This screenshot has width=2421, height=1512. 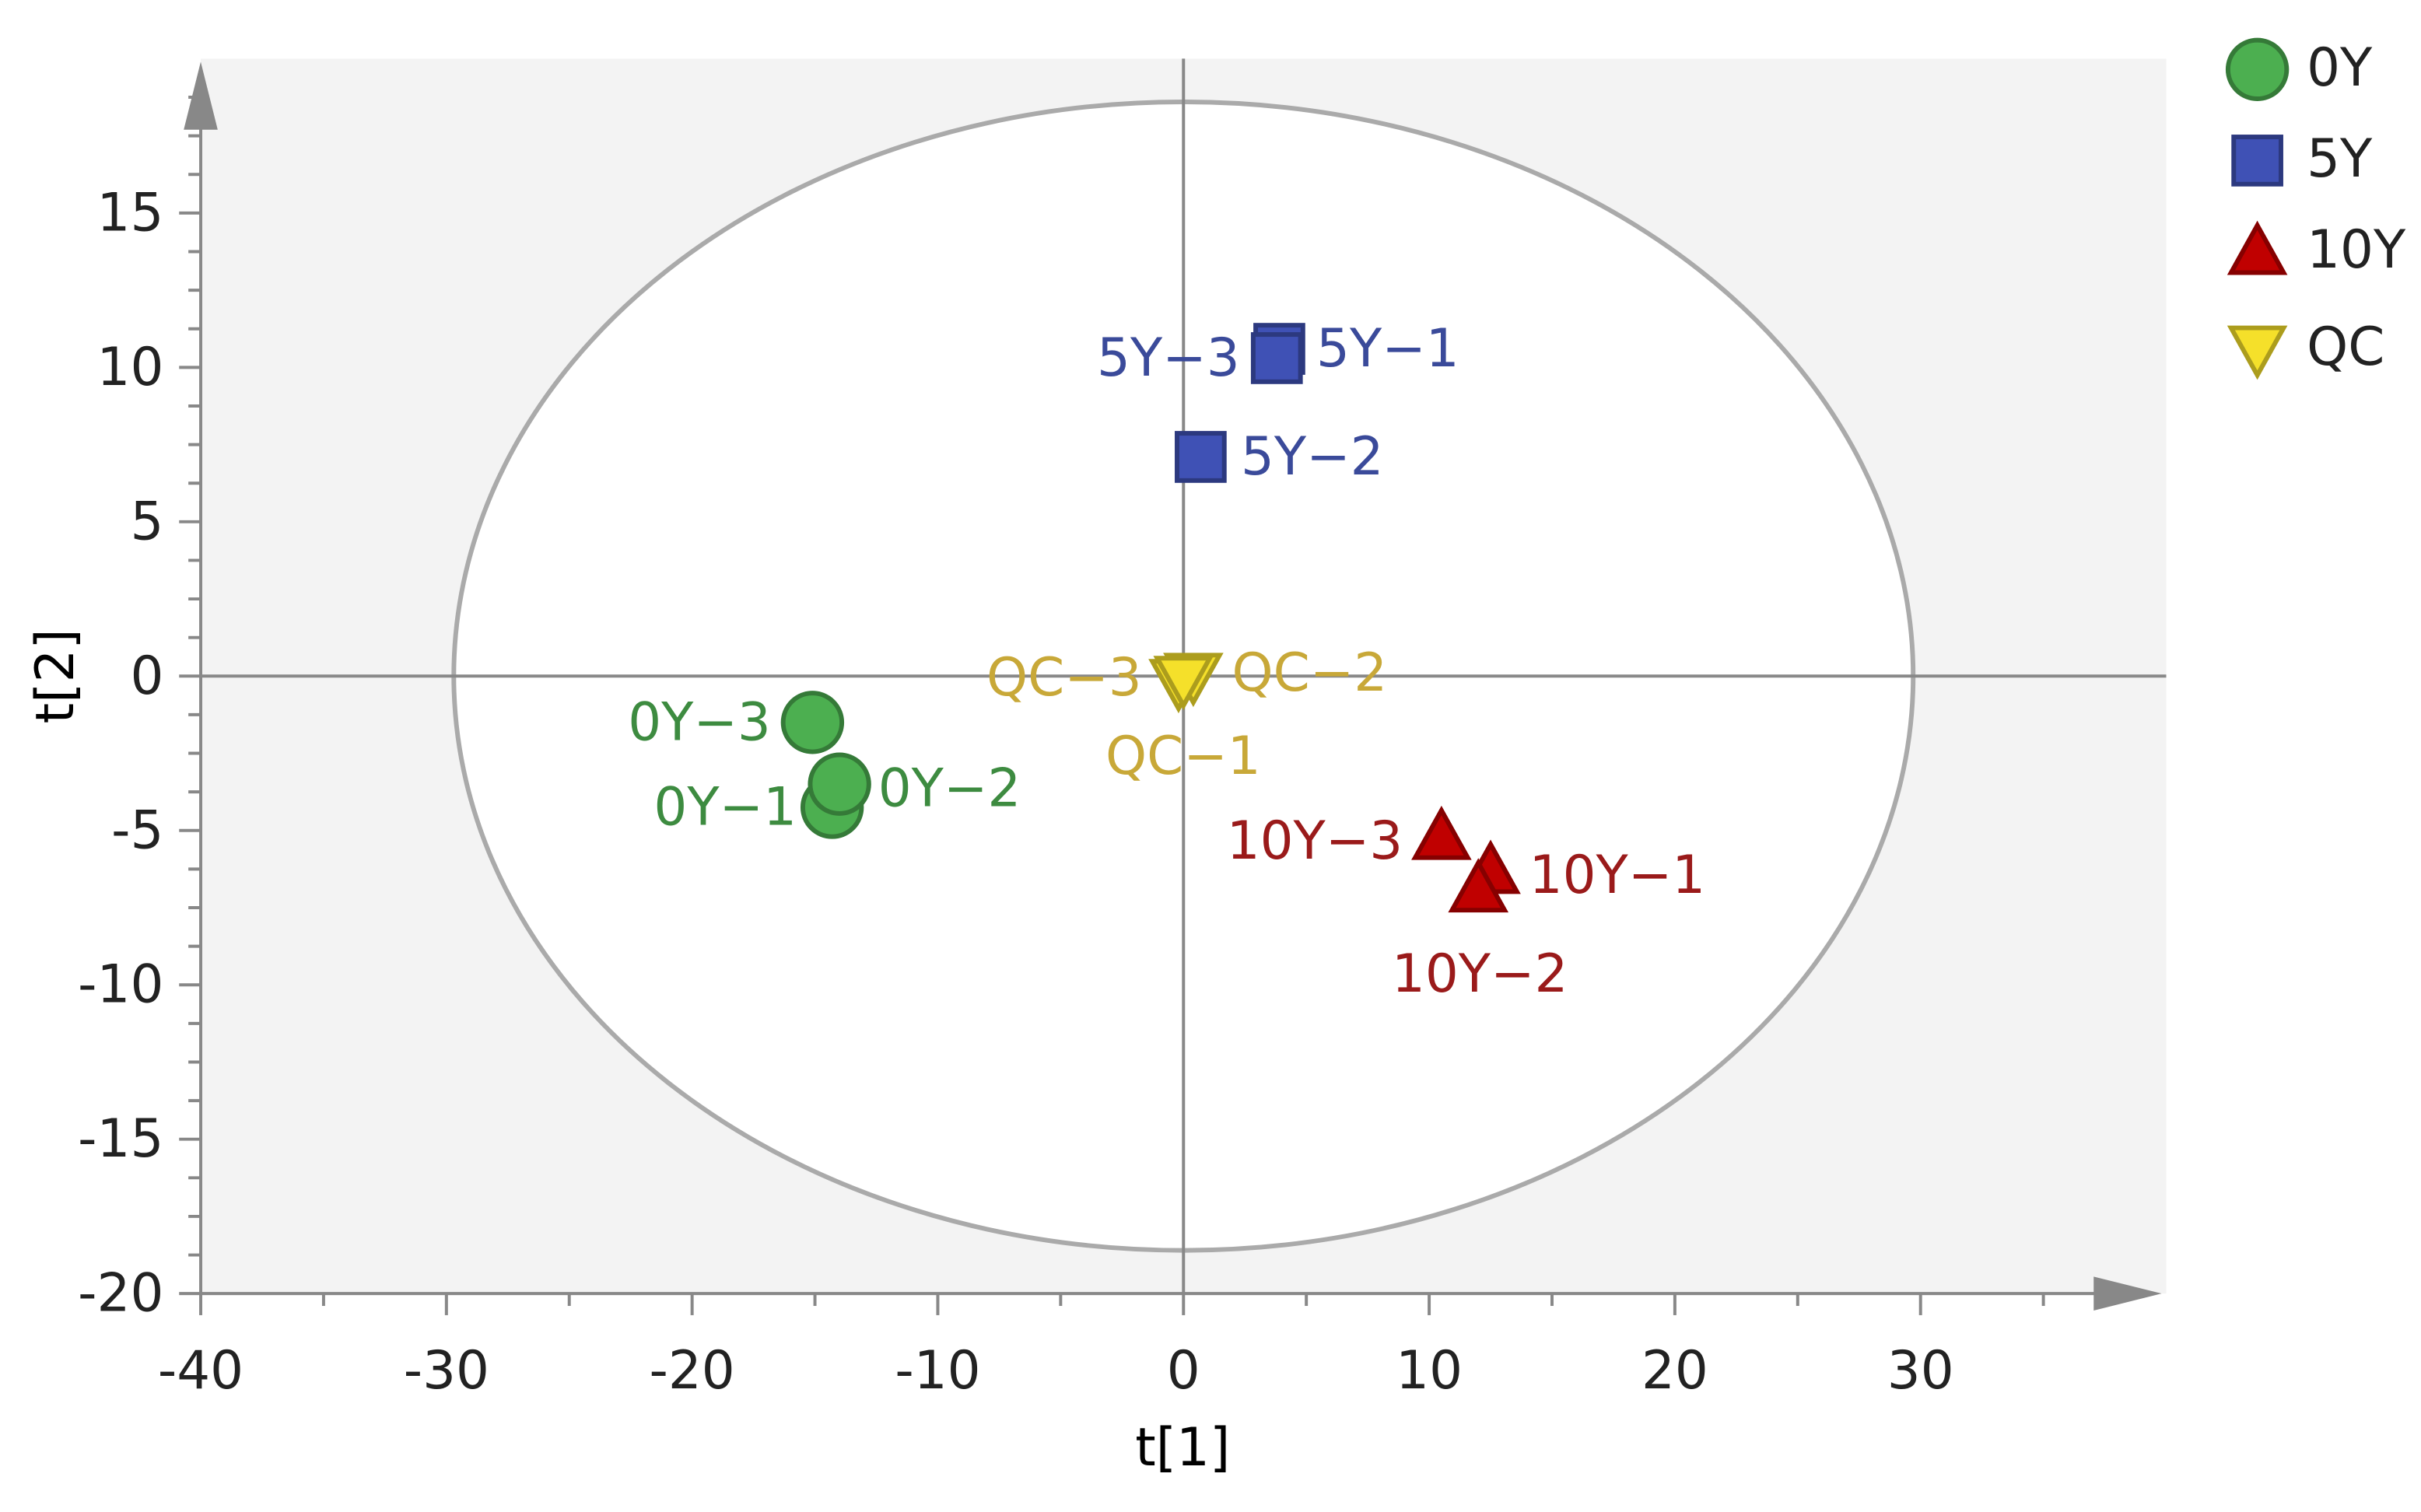 I want to click on legend-label: 0Y, so click(x=2340, y=67).